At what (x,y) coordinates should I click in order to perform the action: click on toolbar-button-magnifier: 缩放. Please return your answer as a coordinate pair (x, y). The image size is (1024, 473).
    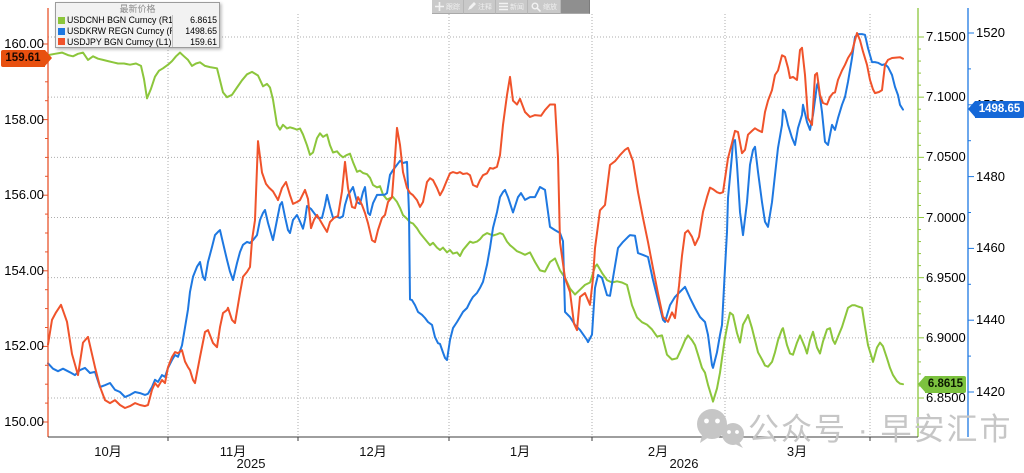
    Looking at the image, I should click on (544, 7).